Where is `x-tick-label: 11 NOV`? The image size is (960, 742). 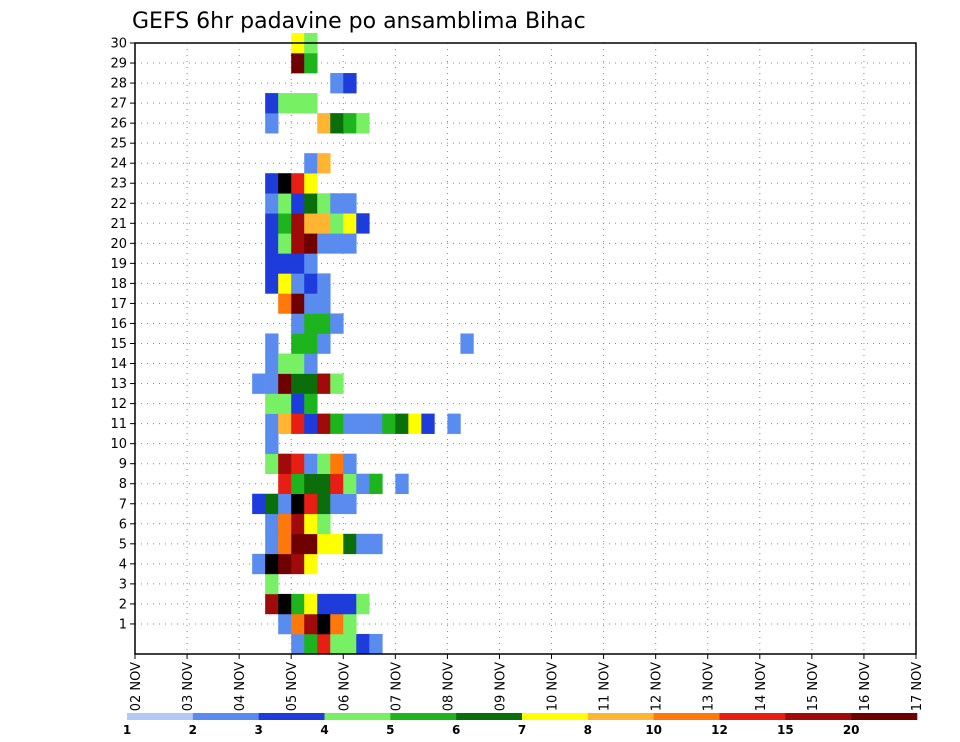 x-tick-label: 11 NOV is located at coordinates (605, 686).